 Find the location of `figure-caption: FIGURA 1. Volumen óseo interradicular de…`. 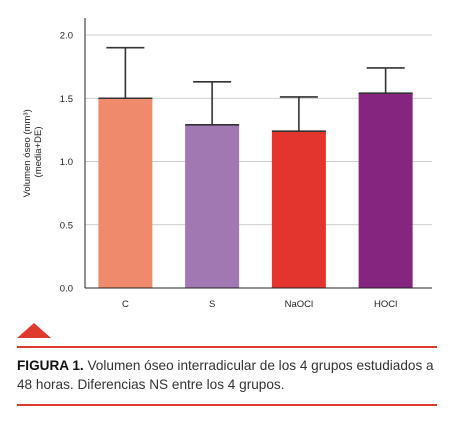

figure-caption: FIGURA 1. Volumen óseo interradicular de… is located at coordinates (232, 375).